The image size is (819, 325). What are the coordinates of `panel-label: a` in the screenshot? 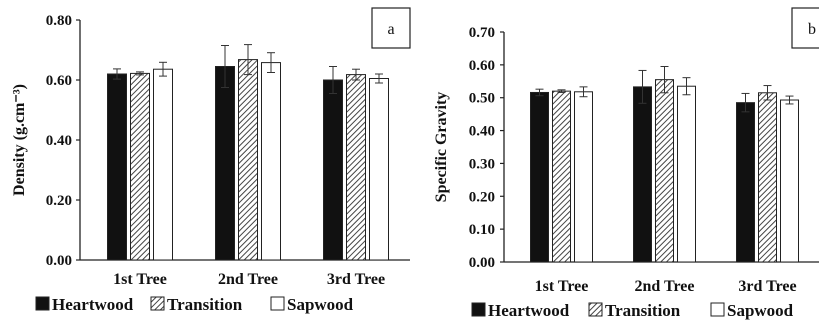 It's located at (390, 29).